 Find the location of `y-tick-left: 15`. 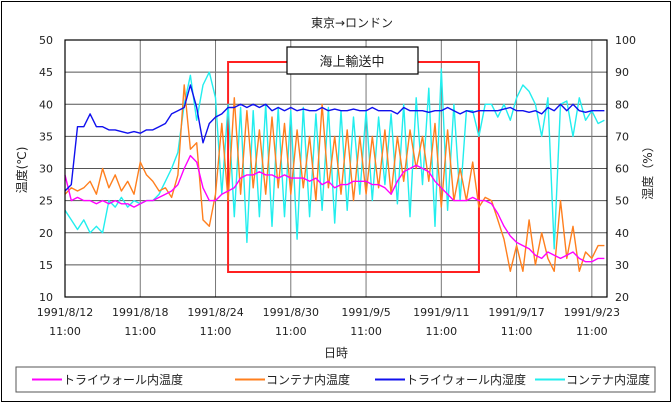

y-tick-left: 15 is located at coordinates (46, 265).